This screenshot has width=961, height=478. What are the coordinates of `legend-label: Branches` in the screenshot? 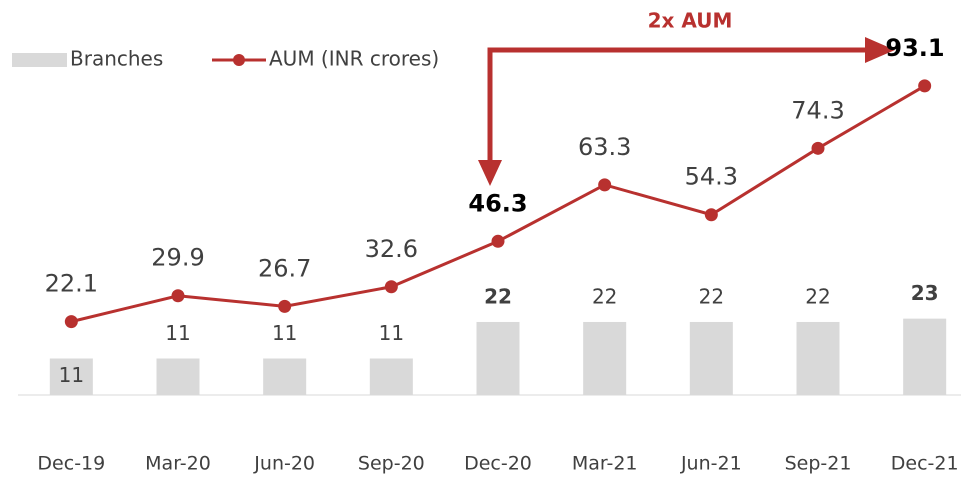 It's located at (116, 59).